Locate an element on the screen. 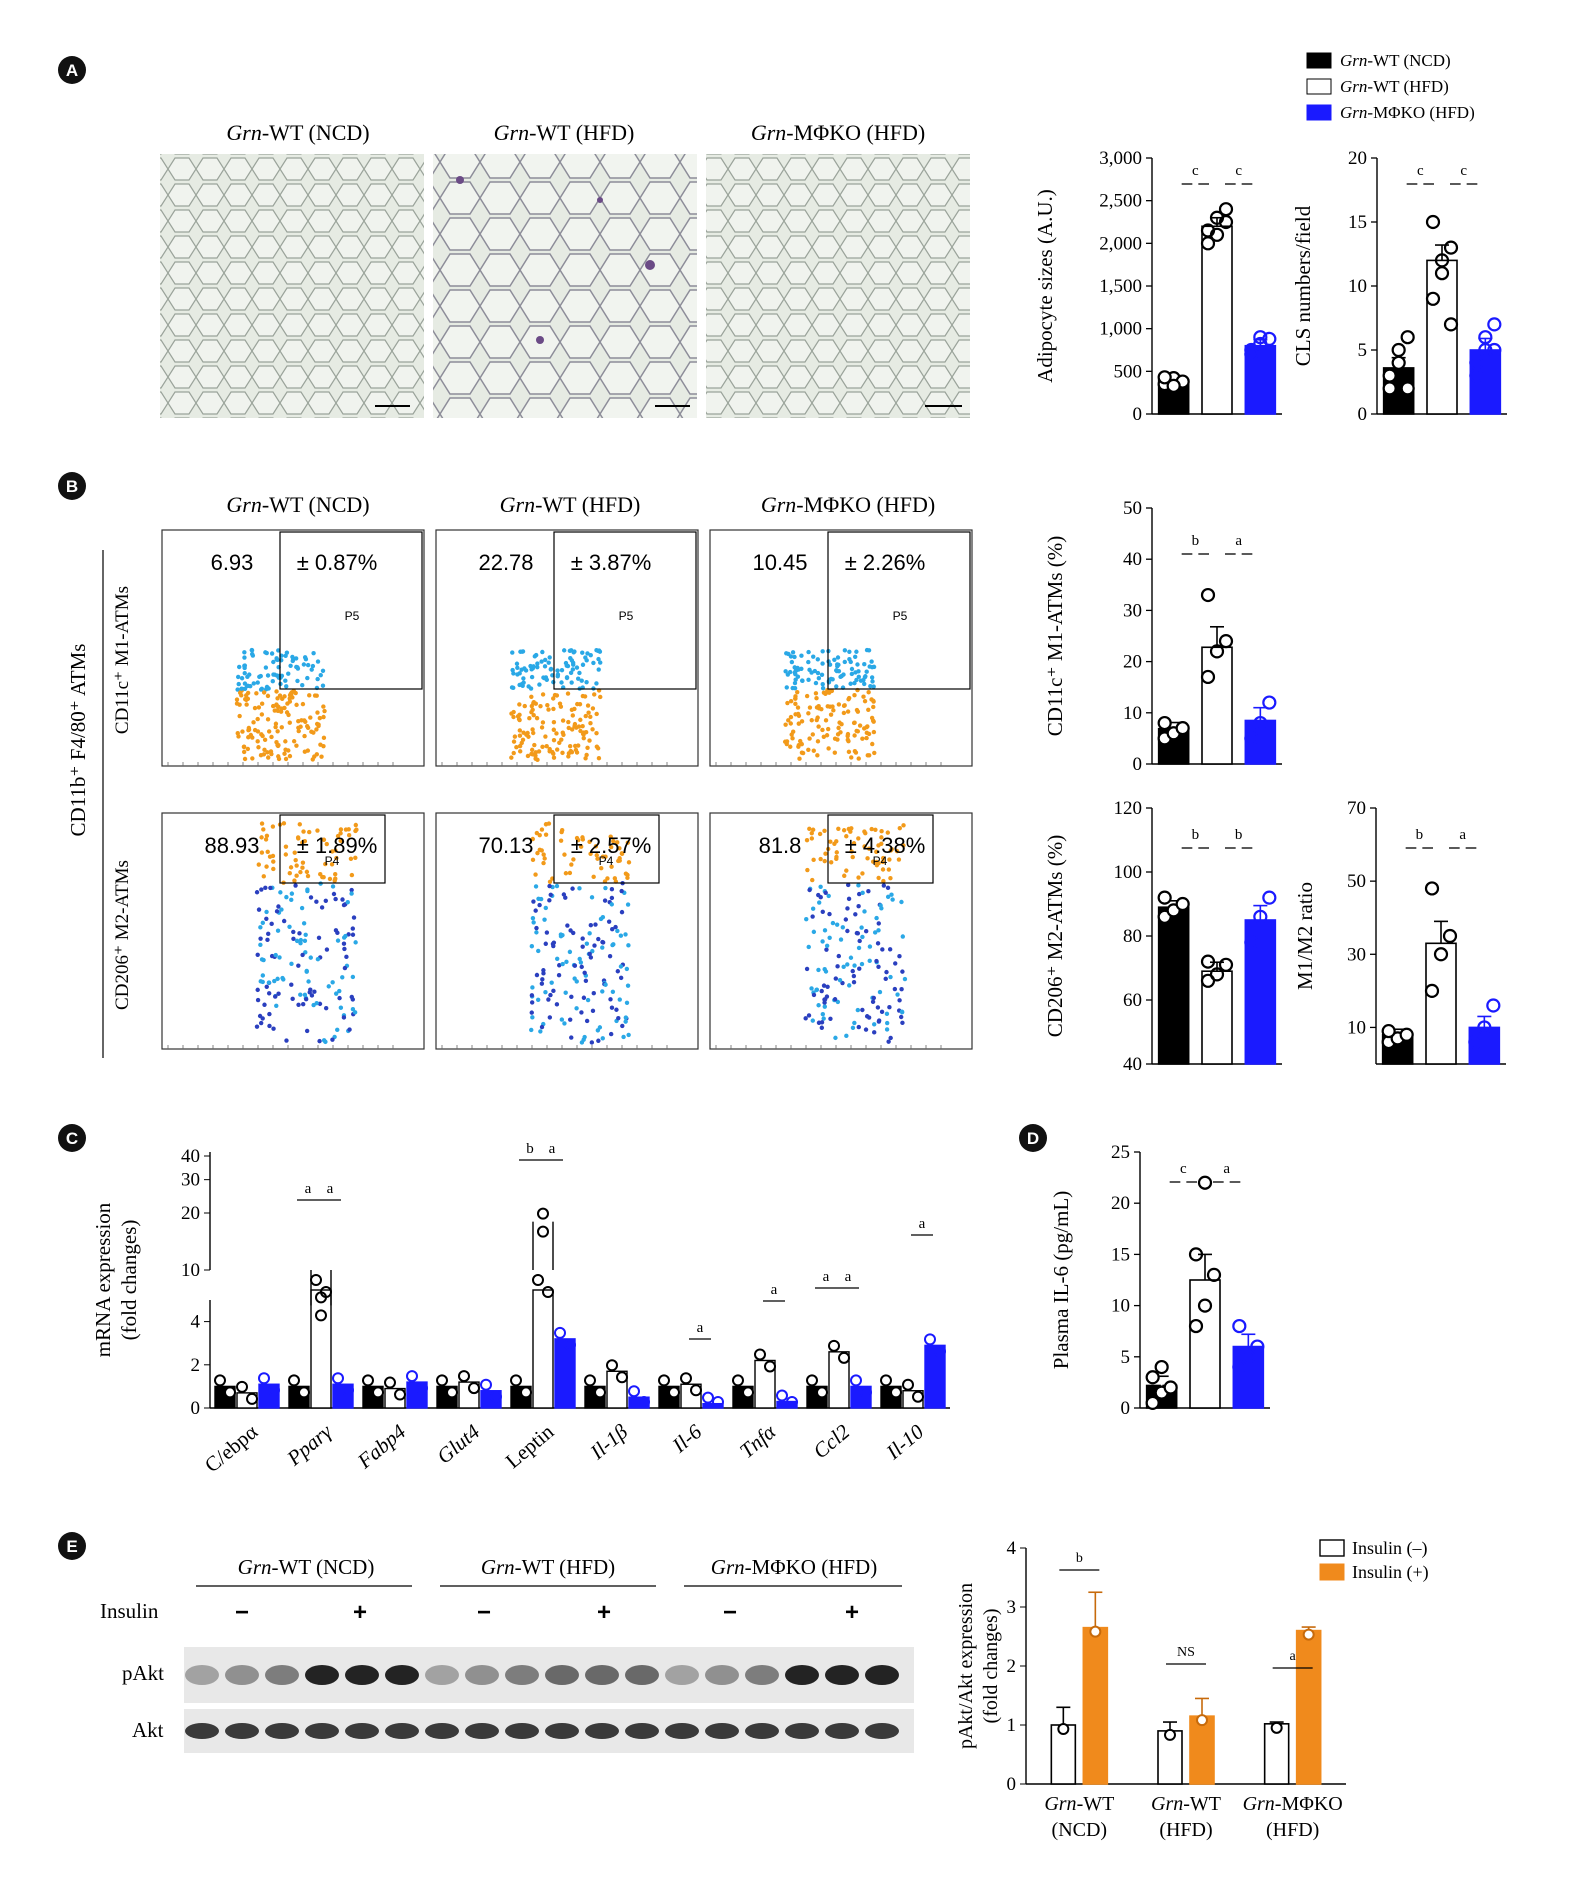 The image size is (1570, 1881). bar is located at coordinates (691, 1396).